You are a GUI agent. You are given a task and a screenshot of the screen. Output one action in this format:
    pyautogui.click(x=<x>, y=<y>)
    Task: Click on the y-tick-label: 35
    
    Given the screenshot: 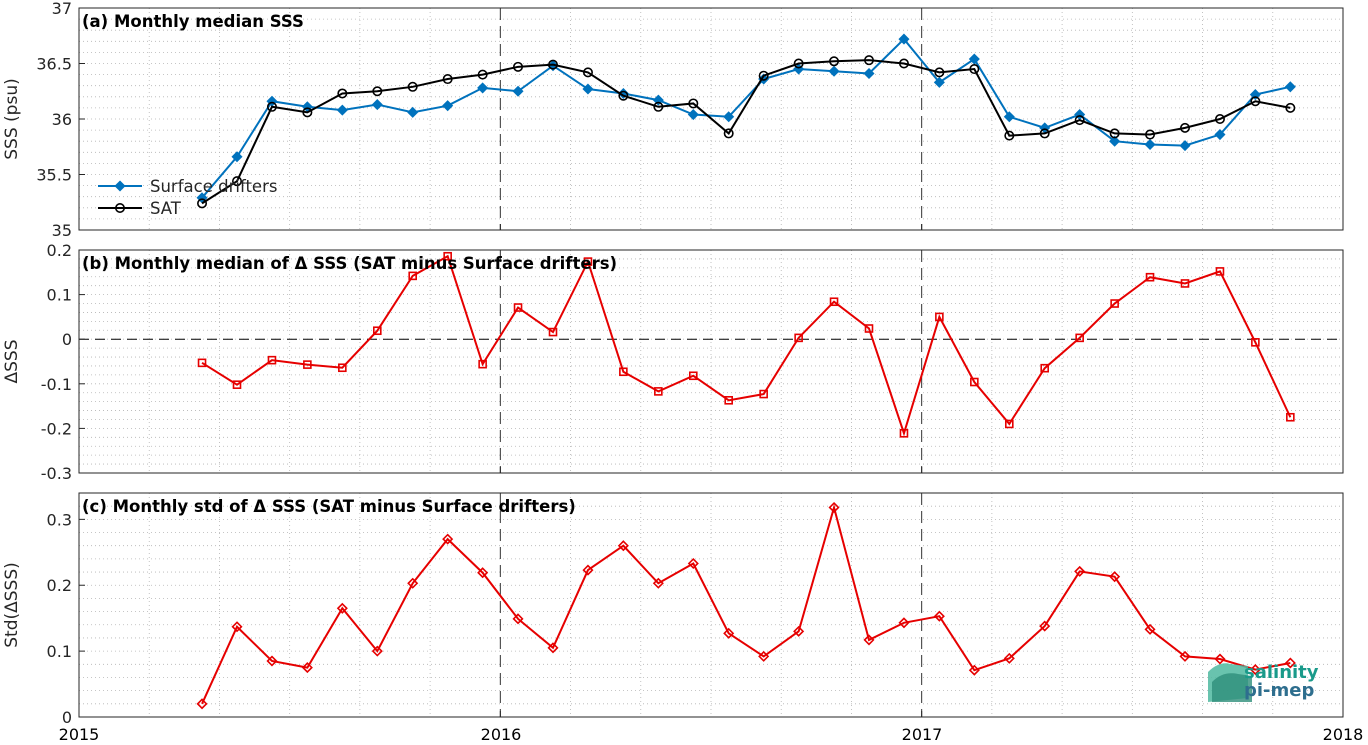 What is the action you would take?
    pyautogui.click(x=62, y=230)
    